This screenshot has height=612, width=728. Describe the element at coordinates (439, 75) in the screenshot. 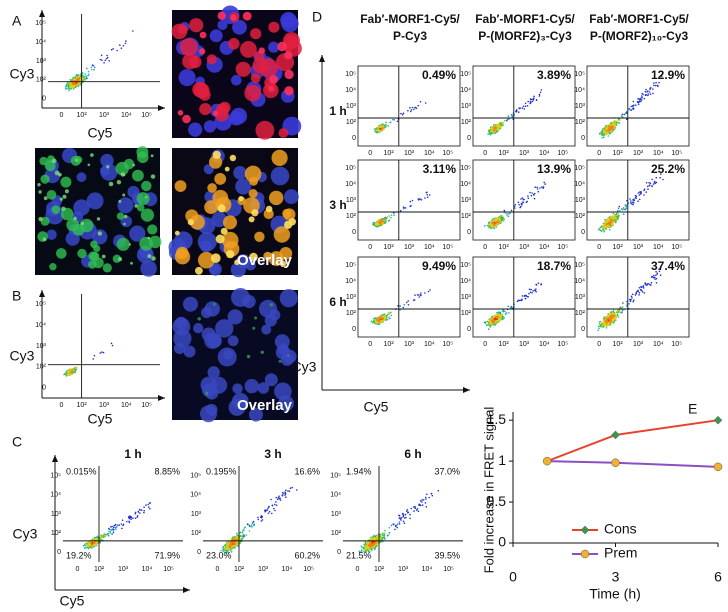

I see `quadrant-percent: 0.49%` at that location.